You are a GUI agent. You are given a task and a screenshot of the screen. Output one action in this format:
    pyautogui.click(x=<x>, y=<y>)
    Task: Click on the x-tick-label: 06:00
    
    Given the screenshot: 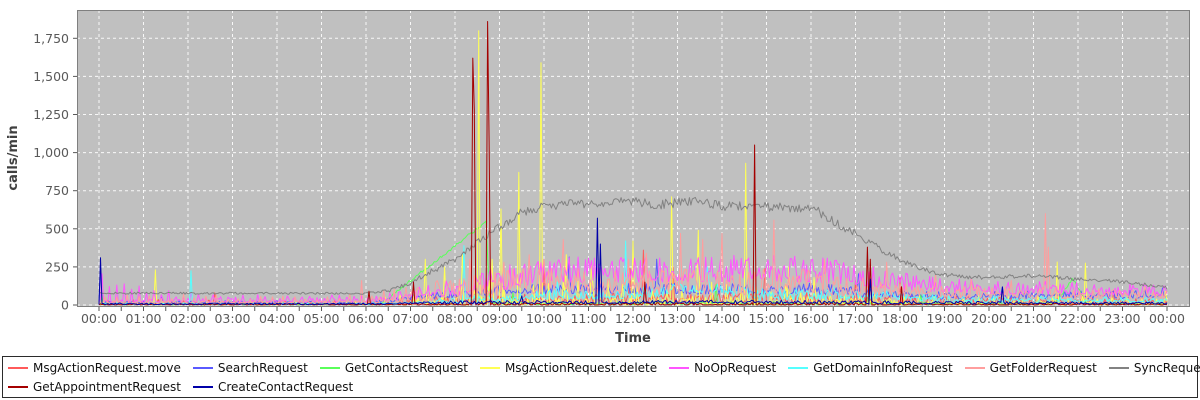 What is the action you would take?
    pyautogui.click(x=366, y=318)
    